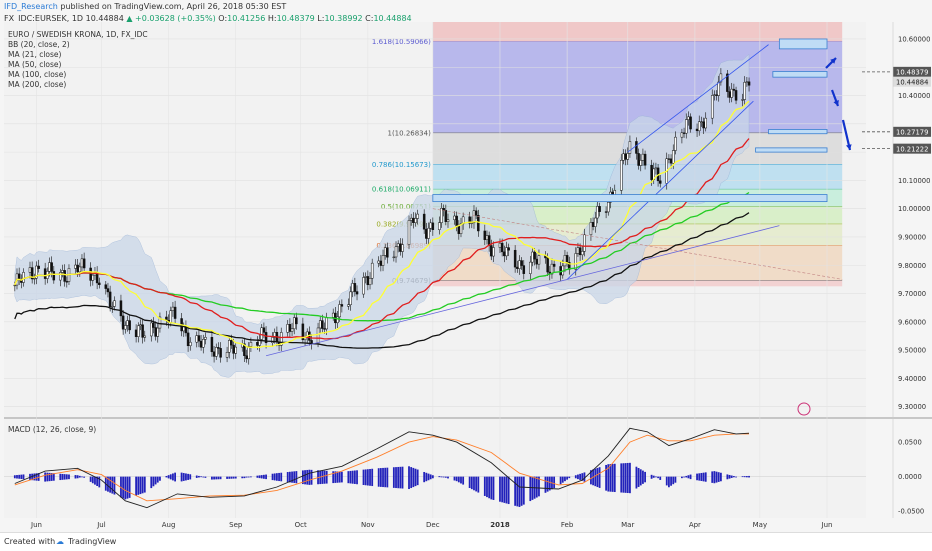 This screenshot has height=551, width=932. Describe the element at coordinates (37, 84) in the screenshot. I see `indicator-ma200: MA (200, close)` at that location.